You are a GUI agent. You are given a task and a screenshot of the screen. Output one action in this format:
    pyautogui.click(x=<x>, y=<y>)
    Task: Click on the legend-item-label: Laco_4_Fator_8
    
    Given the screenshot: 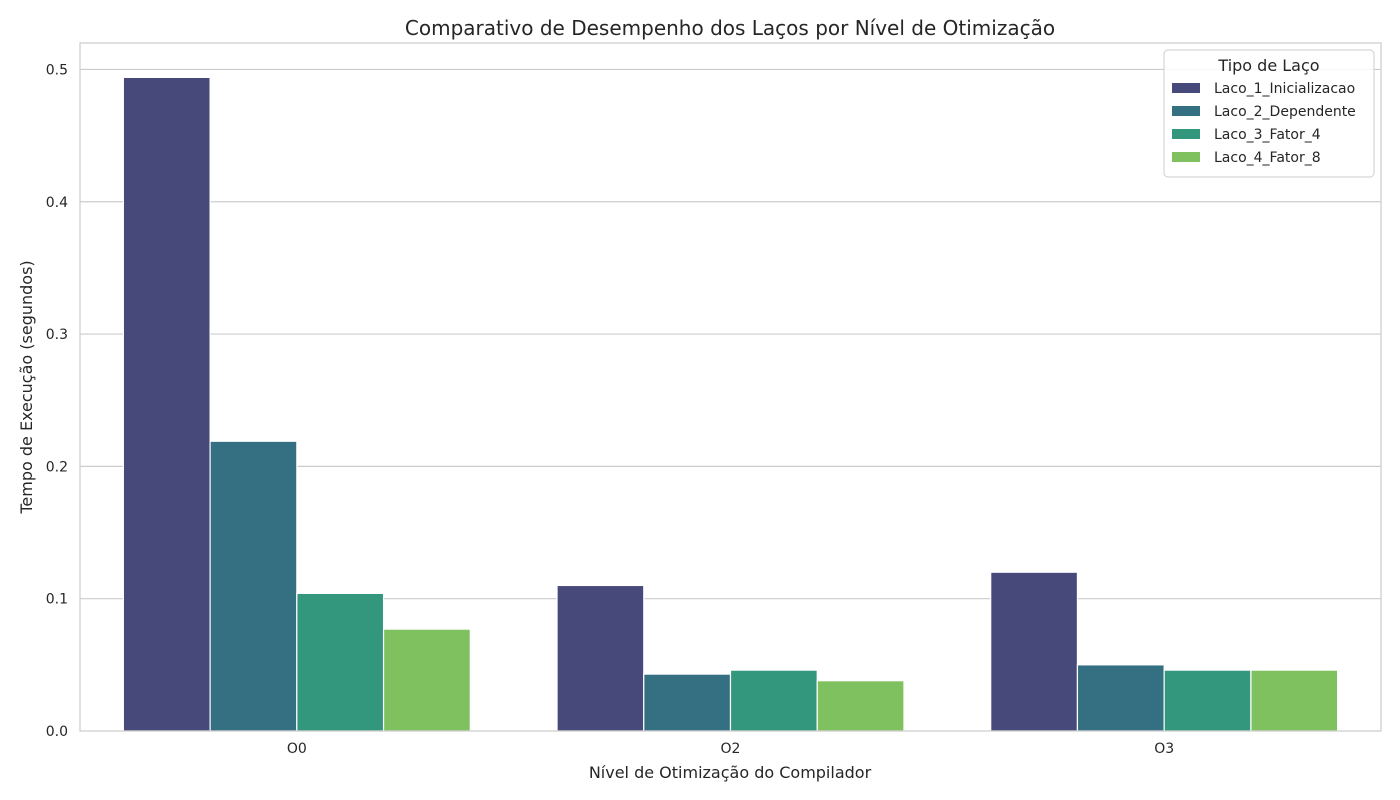 What is the action you would take?
    pyautogui.click(x=1267, y=158)
    